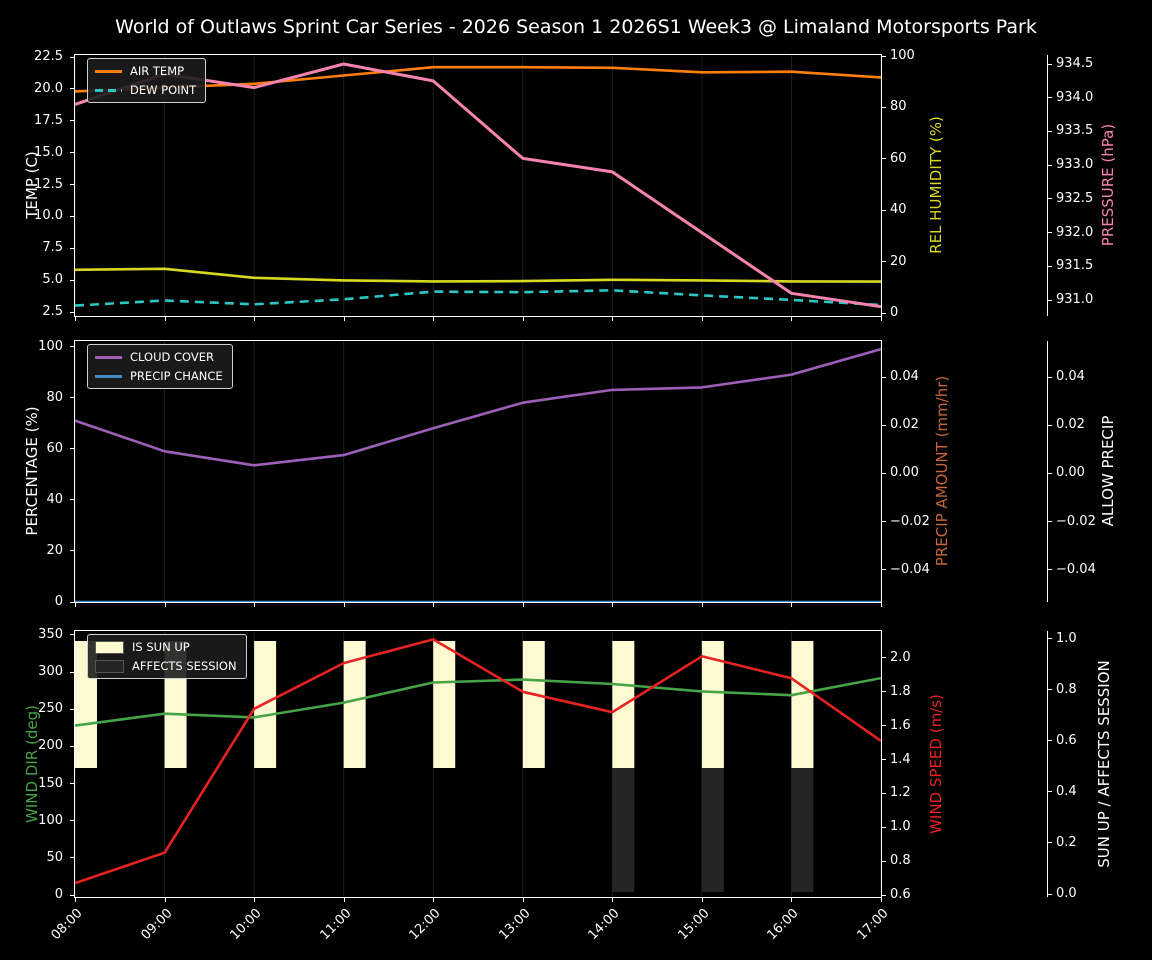  Describe the element at coordinates (157, 925) in the screenshot. I see `x-tick-label: 09:00` at that location.